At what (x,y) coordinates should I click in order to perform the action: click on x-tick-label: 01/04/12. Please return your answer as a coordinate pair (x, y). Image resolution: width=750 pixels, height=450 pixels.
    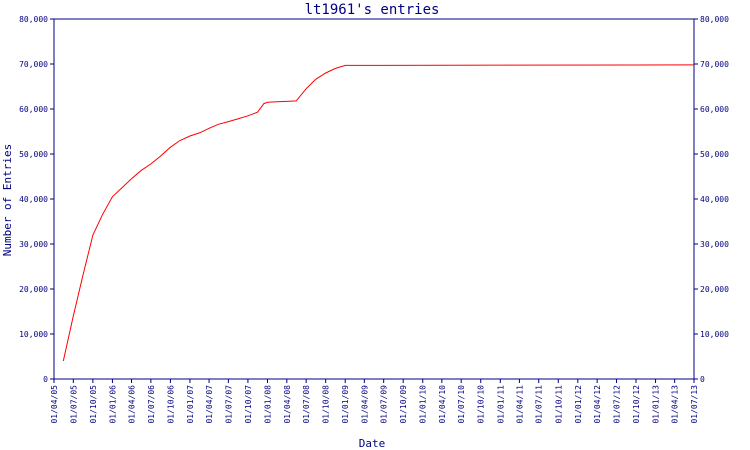
    Looking at the image, I should click on (597, 404).